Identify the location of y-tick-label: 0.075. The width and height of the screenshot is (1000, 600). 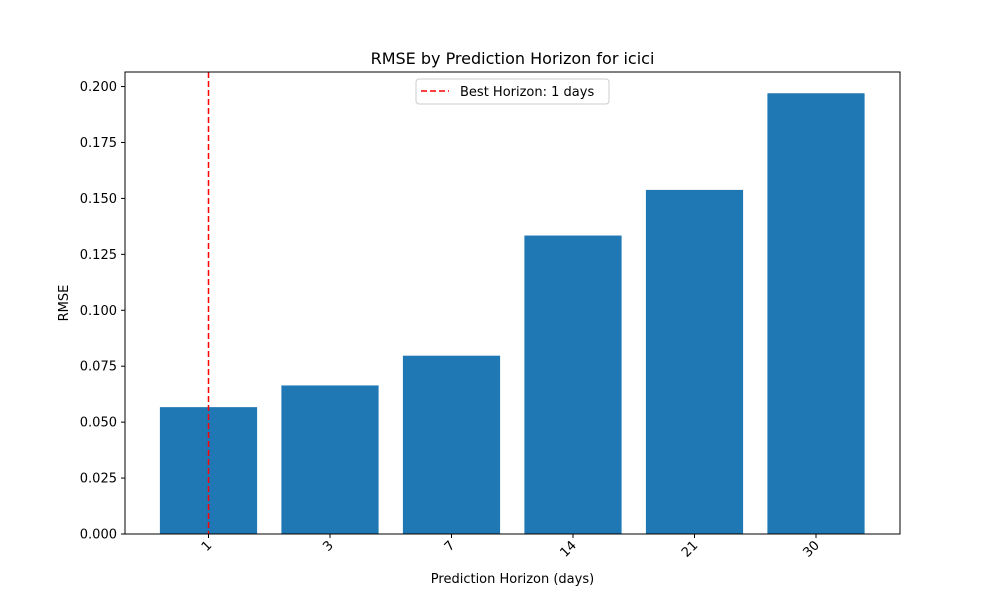
(98, 367).